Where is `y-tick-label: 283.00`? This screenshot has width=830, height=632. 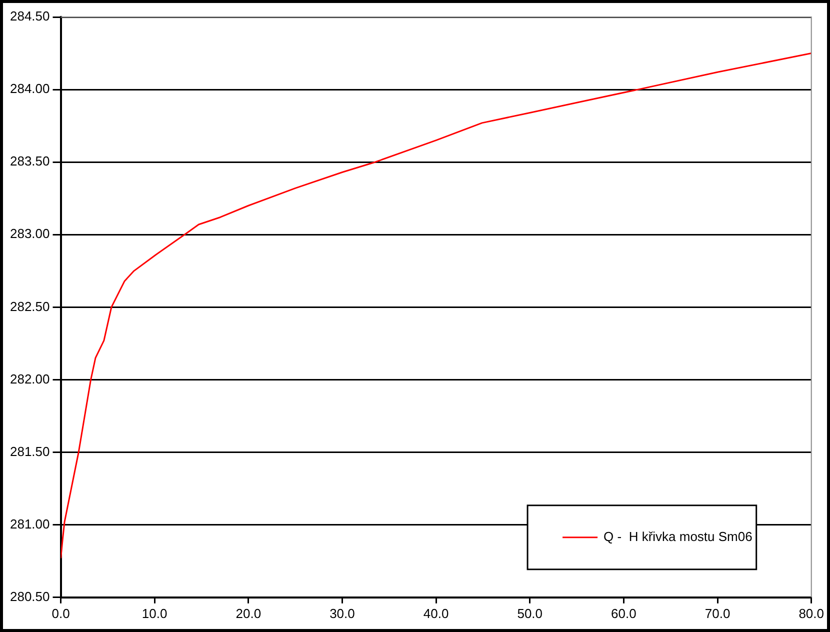
y-tick-label: 283.00 is located at coordinates (30, 234).